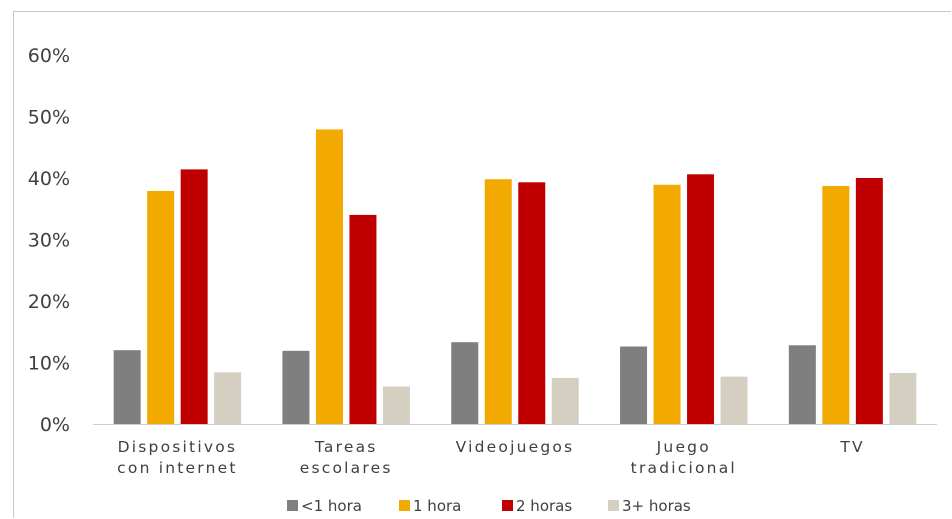 Image resolution: width=952 pixels, height=519 pixels. What do you see at coordinates (684, 468) in the screenshot?
I see `x-tick-label: tradicional` at bounding box center [684, 468].